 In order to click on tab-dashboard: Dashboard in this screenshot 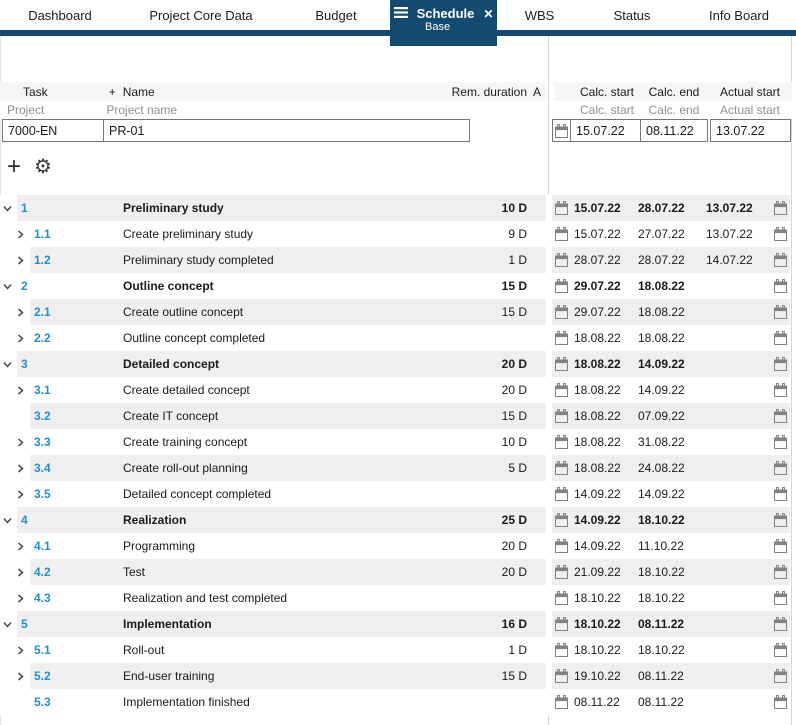, I will do `click(60, 15)`.